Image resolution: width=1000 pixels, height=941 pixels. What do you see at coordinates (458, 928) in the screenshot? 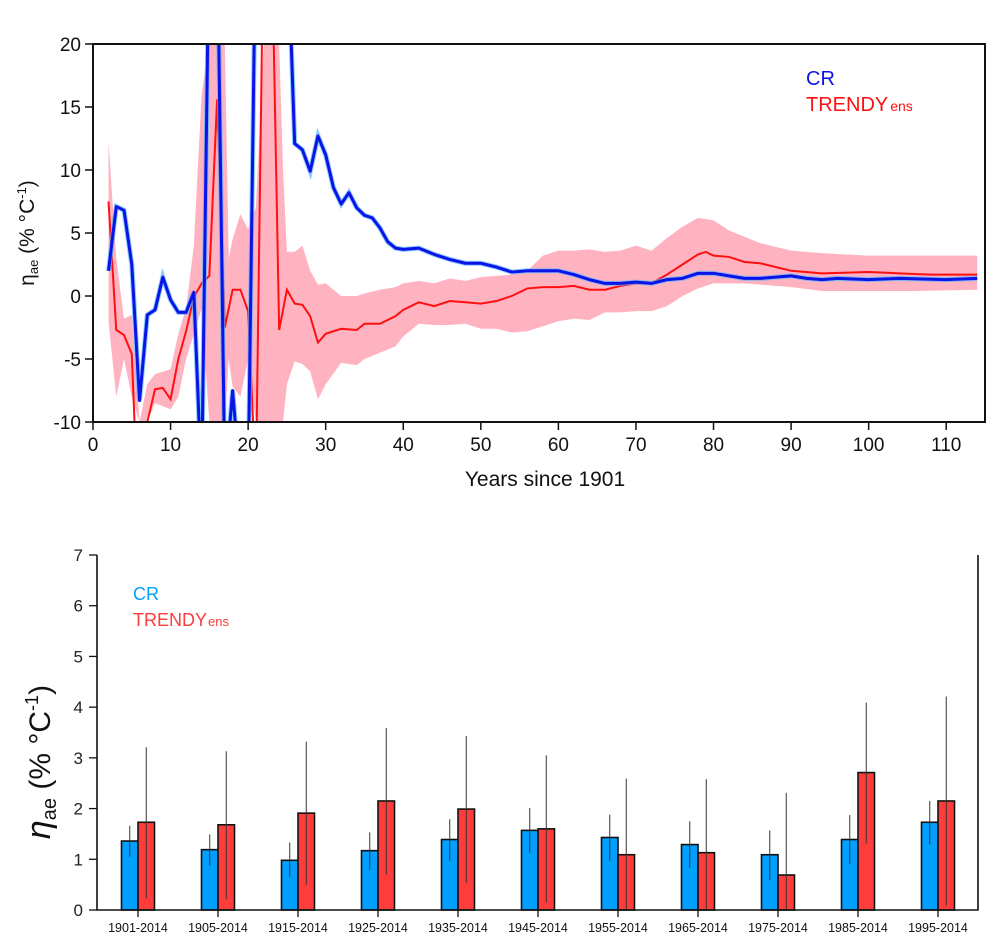
I see `x-tick-label: 1935-2014` at bounding box center [458, 928].